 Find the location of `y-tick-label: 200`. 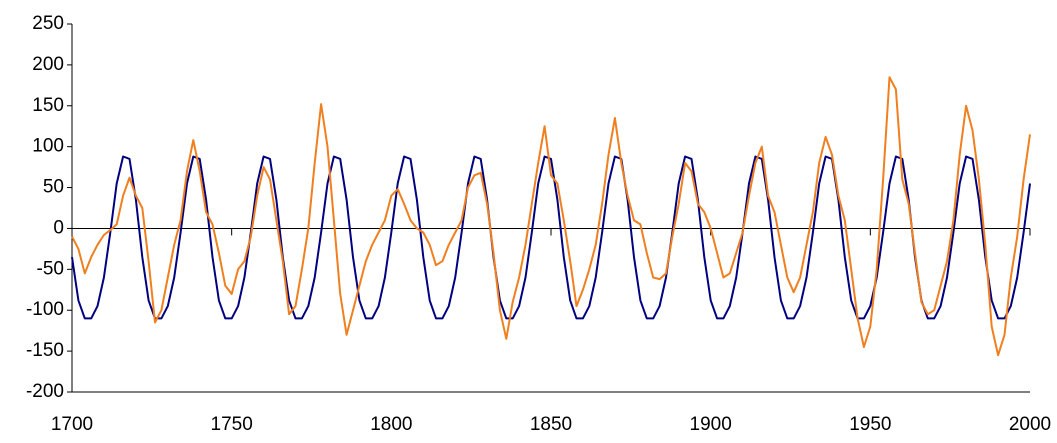

y-tick-label: 200 is located at coordinates (48, 64).